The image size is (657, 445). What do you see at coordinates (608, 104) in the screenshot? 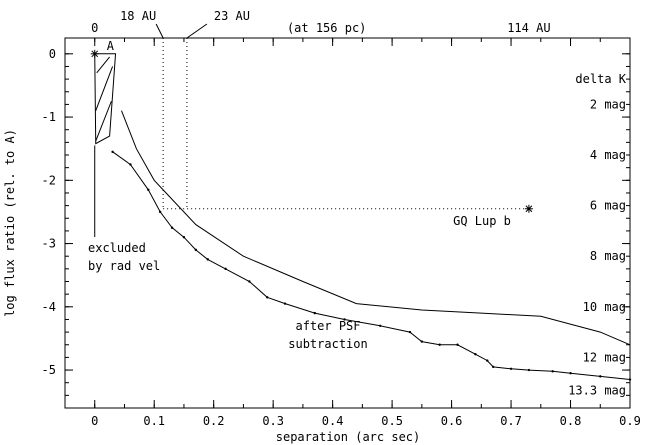
I see `delta-k-label: 2 mag` at bounding box center [608, 104].